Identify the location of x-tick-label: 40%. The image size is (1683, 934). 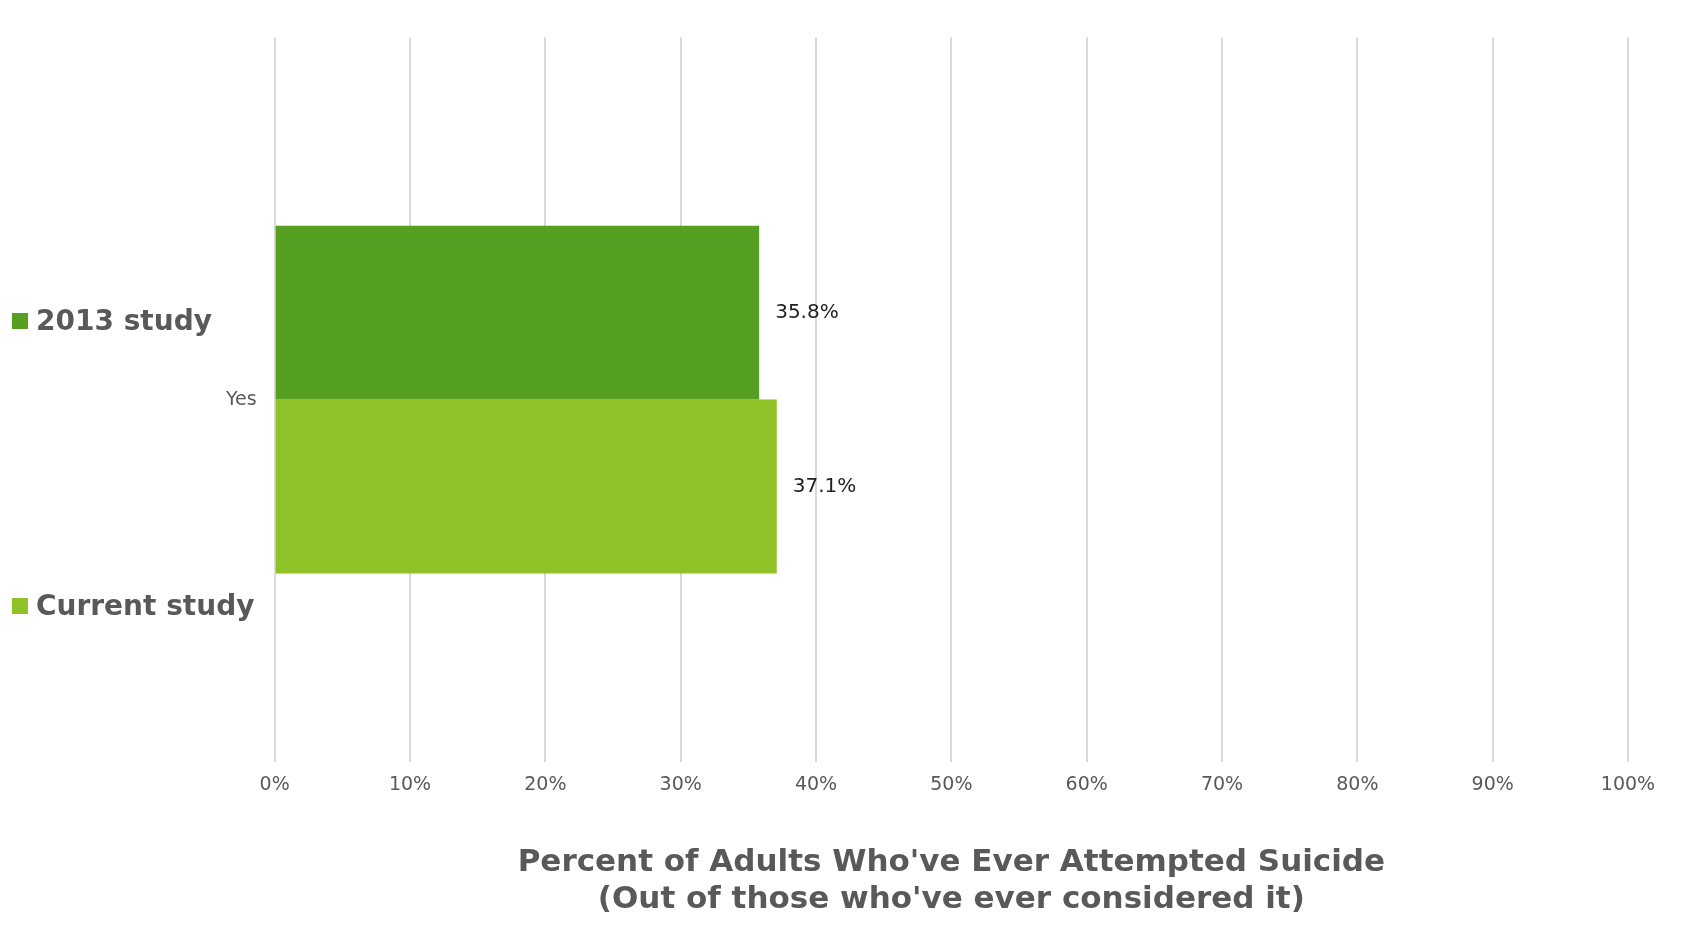
(816, 783).